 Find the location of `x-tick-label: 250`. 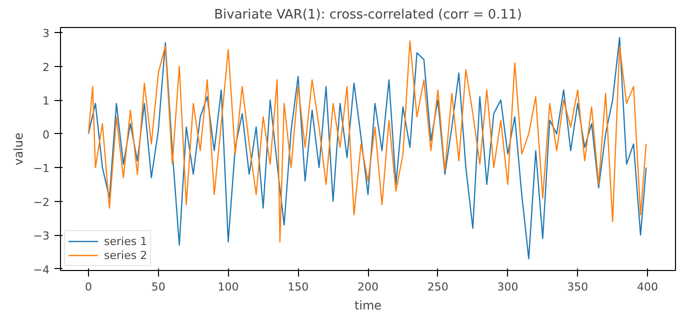

x-tick-label: 250 is located at coordinates (437, 287).